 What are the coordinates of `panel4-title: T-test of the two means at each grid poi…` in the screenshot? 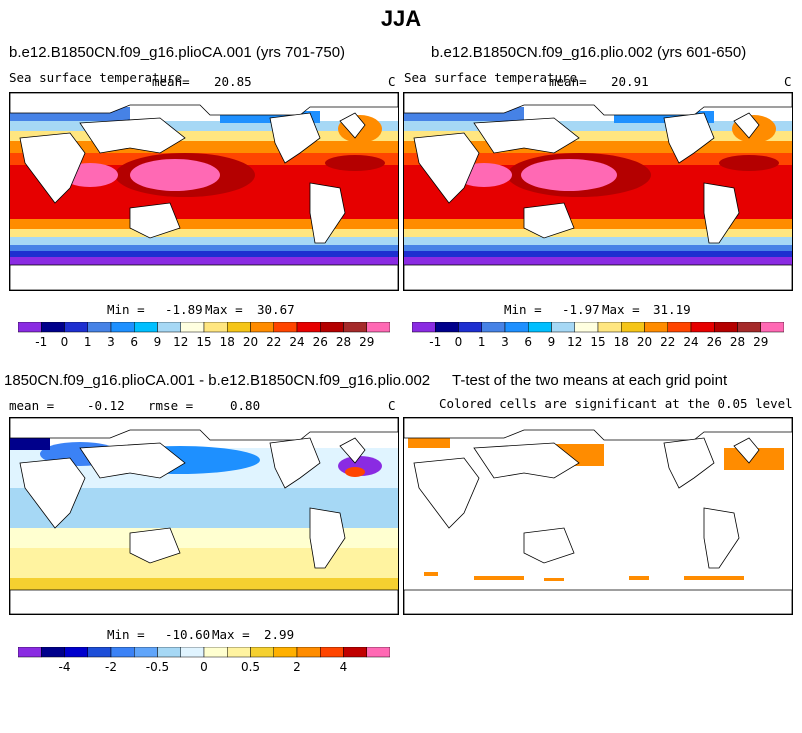 It's located at (590, 380).